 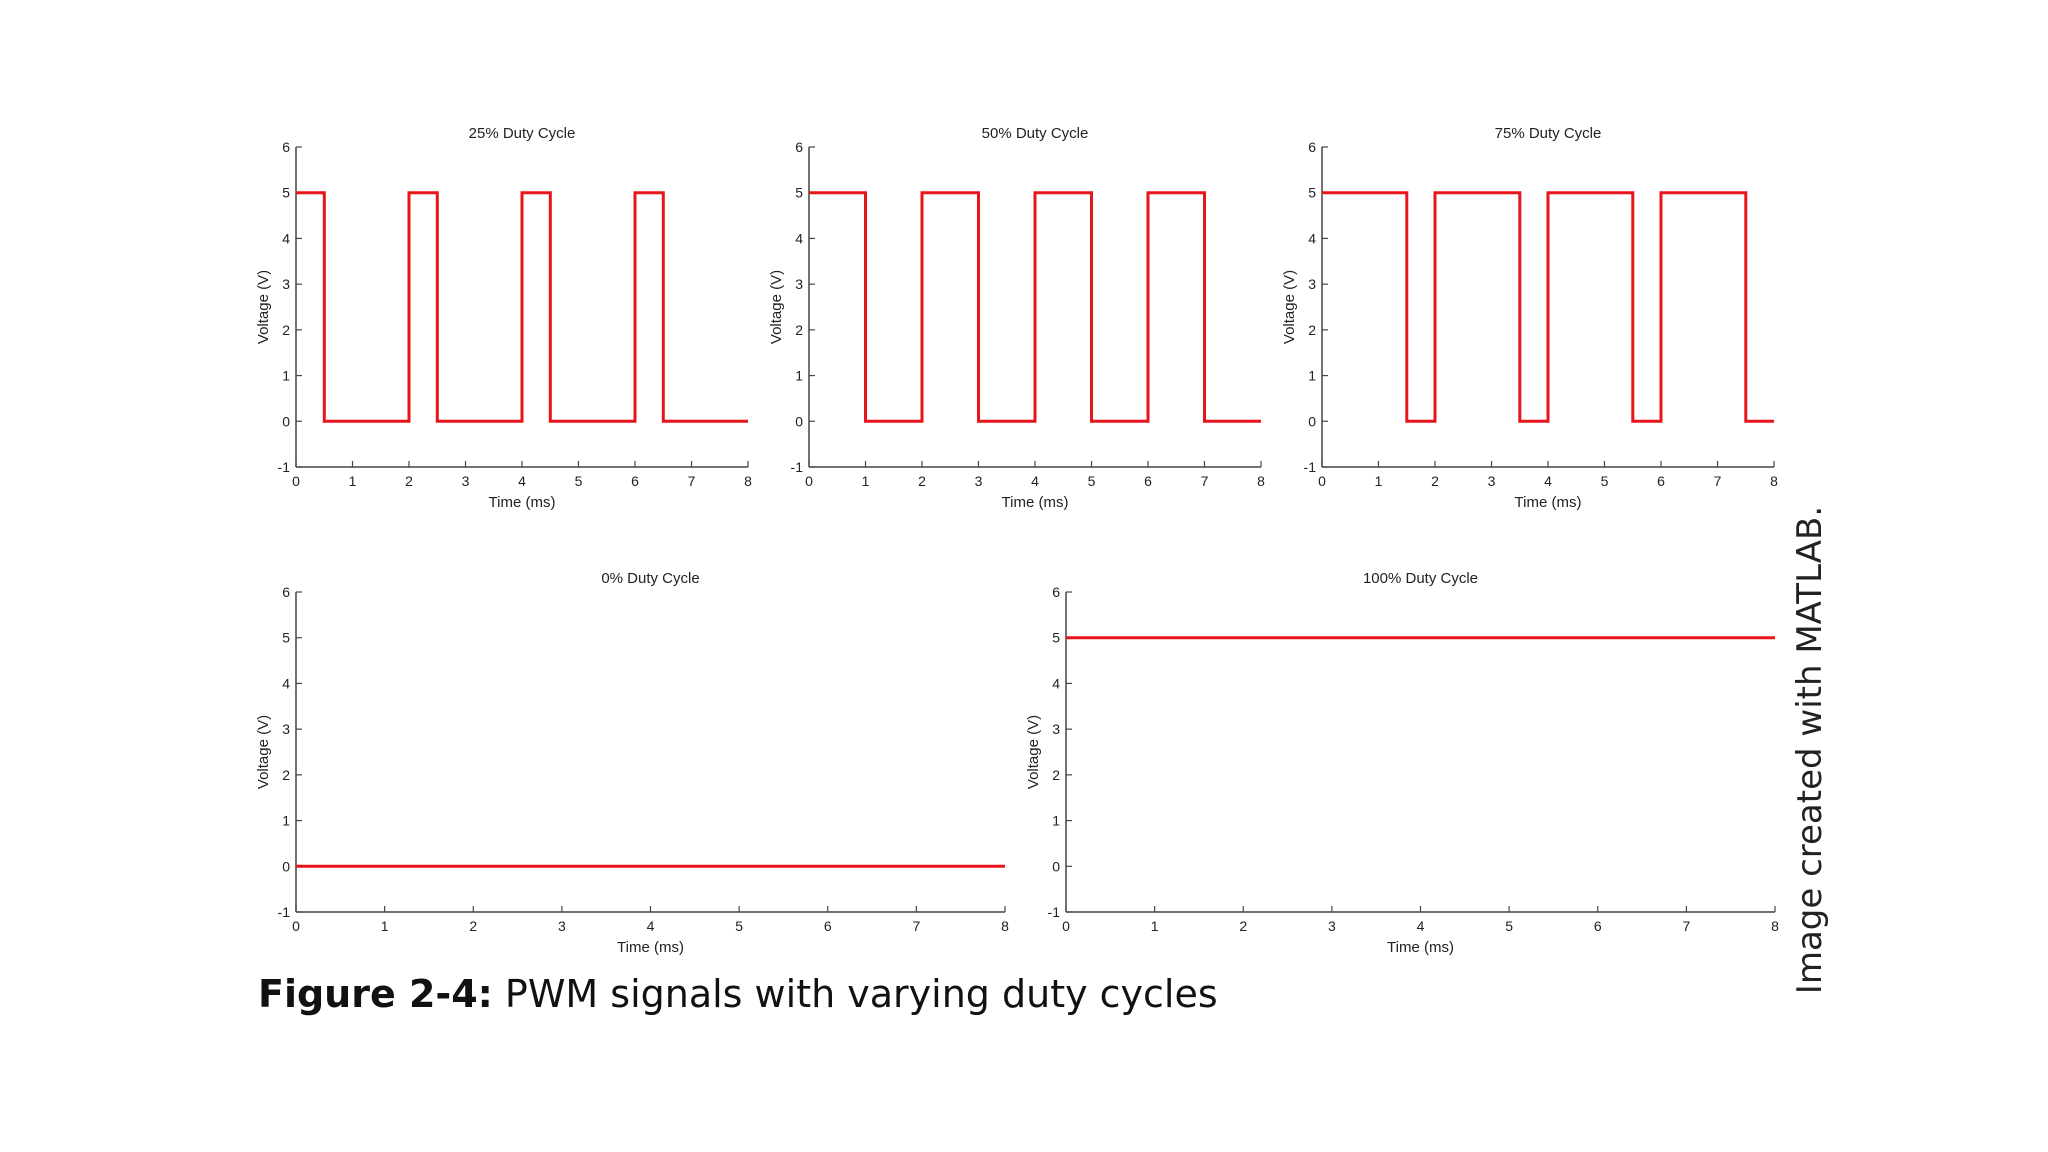 I want to click on chart-title: 25% Duty Cycle, so click(x=522, y=133).